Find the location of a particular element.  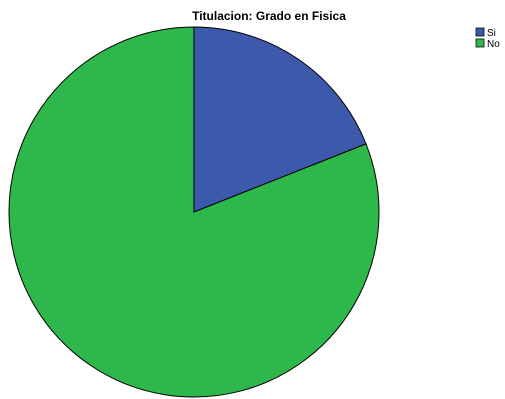

legend-label-si: Si is located at coordinates (491, 33).